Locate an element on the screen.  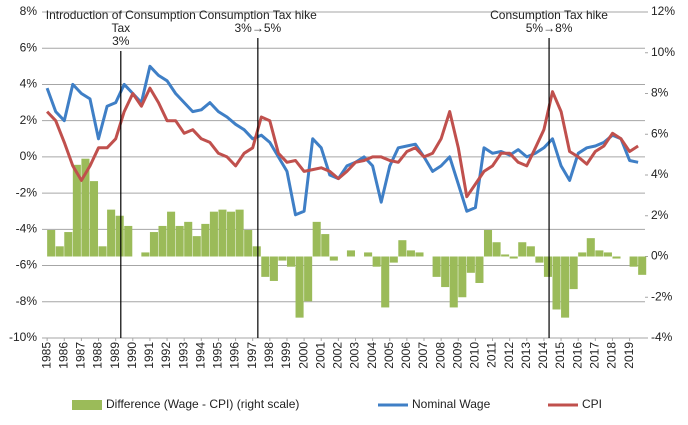
y2-tick-label: -2% is located at coordinates (662, 296).